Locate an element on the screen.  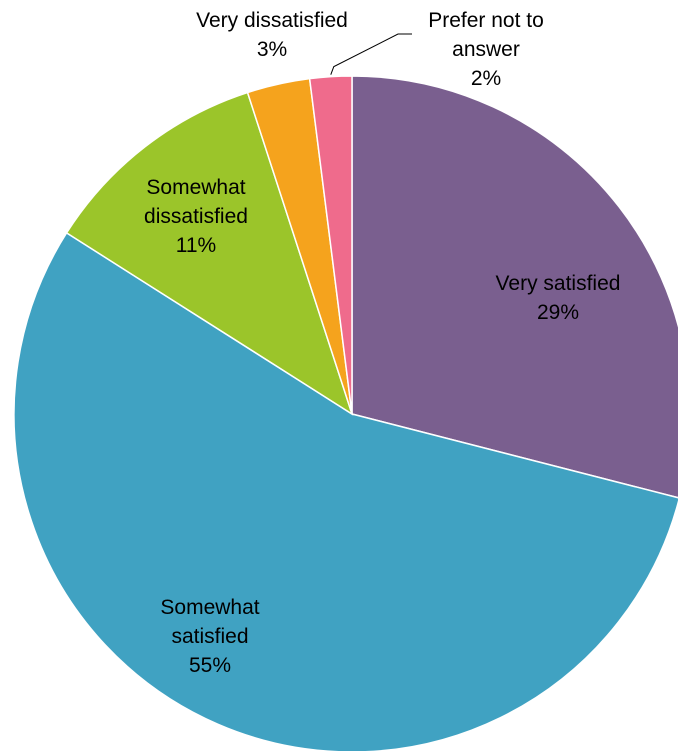
data-label-category: answer is located at coordinates (486, 49).